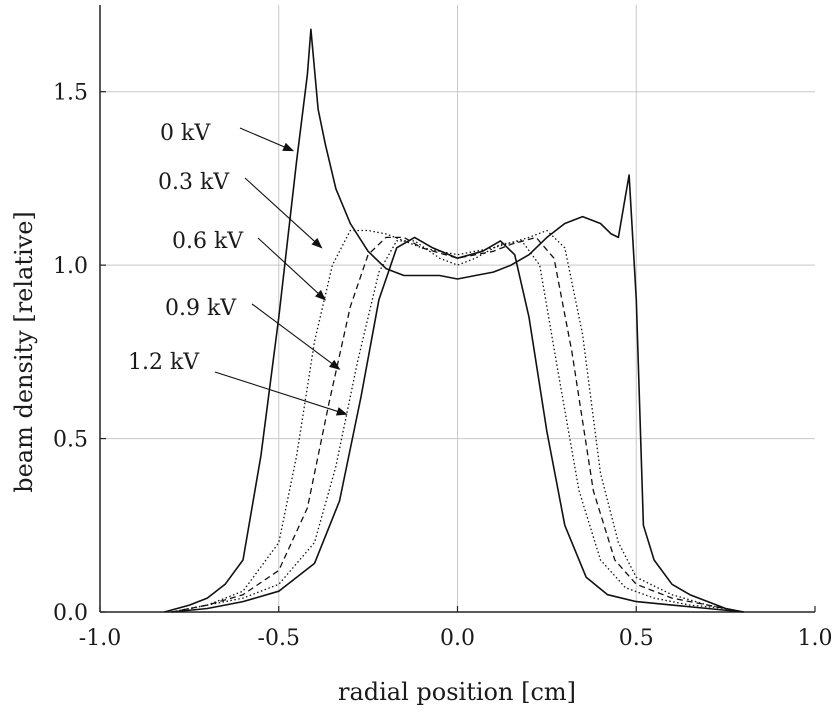 This screenshot has height=713, width=835. I want to click on annotation-label: 0.6 kV, so click(208, 241).